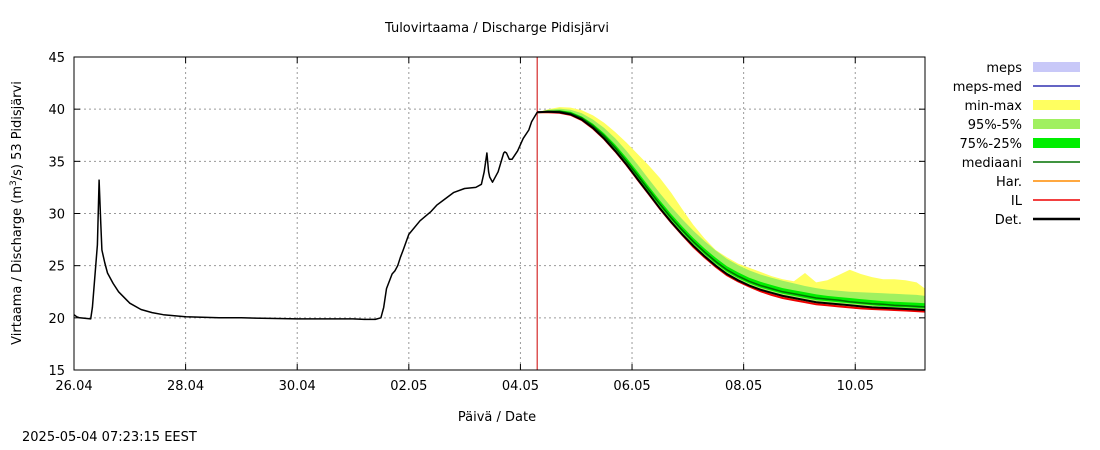 The image size is (1100, 450). Describe the element at coordinates (987, 87) in the screenshot. I see `legend-label: meps-med` at that location.